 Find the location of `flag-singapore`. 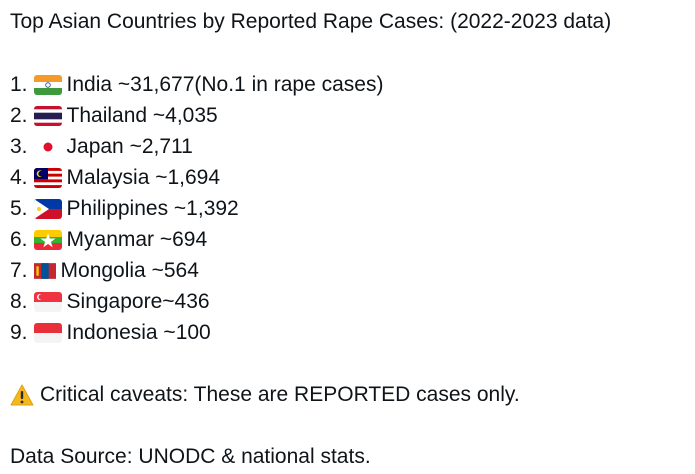

flag-singapore is located at coordinates (47, 301).